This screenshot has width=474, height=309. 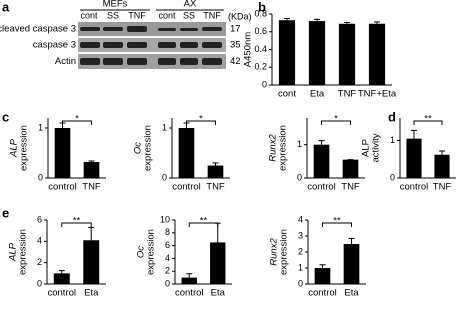 I want to click on y-axis-label: activity, so click(x=376, y=147).